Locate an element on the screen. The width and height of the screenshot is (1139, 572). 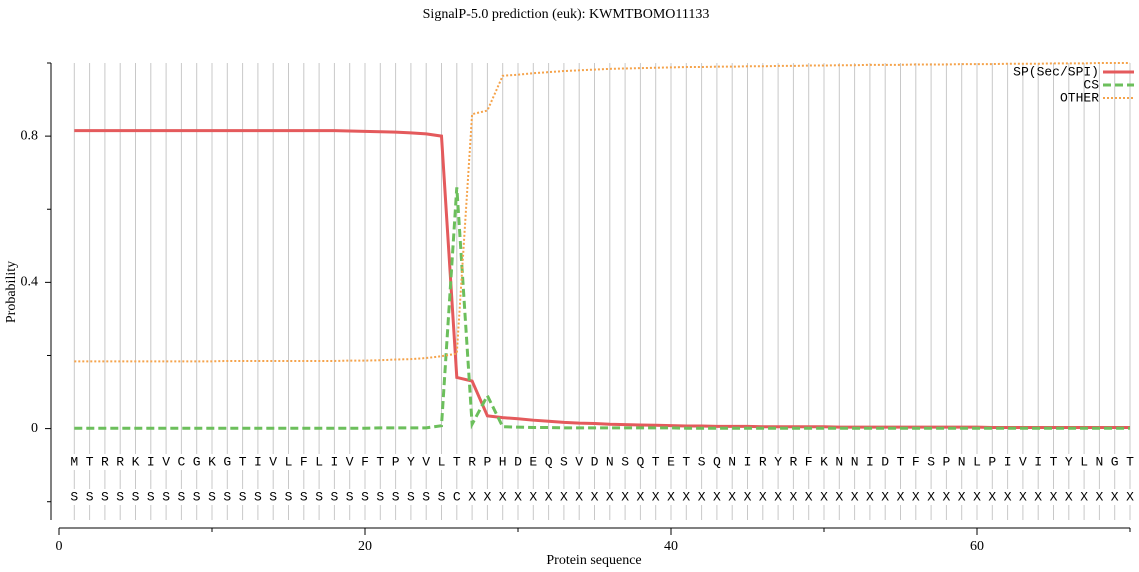
residue: F is located at coordinates (916, 461).